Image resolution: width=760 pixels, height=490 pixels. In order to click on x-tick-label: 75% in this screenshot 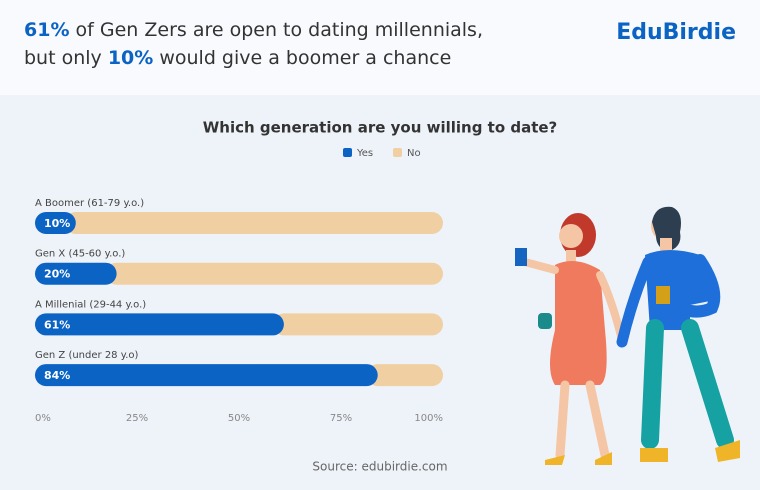, I will do `click(341, 418)`.